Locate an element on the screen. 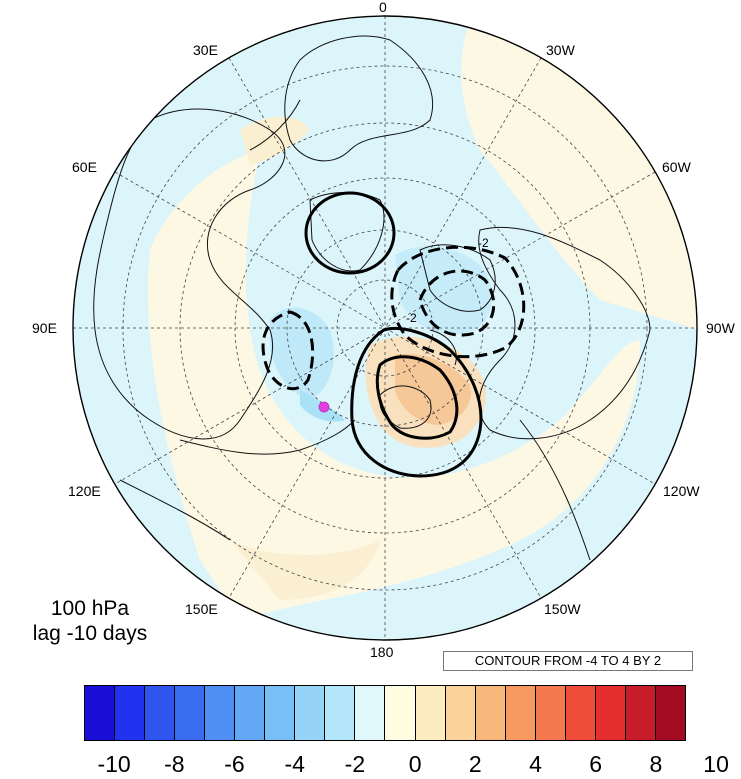 The image size is (741, 779). lon-label-60w: 60W is located at coordinates (676, 167).